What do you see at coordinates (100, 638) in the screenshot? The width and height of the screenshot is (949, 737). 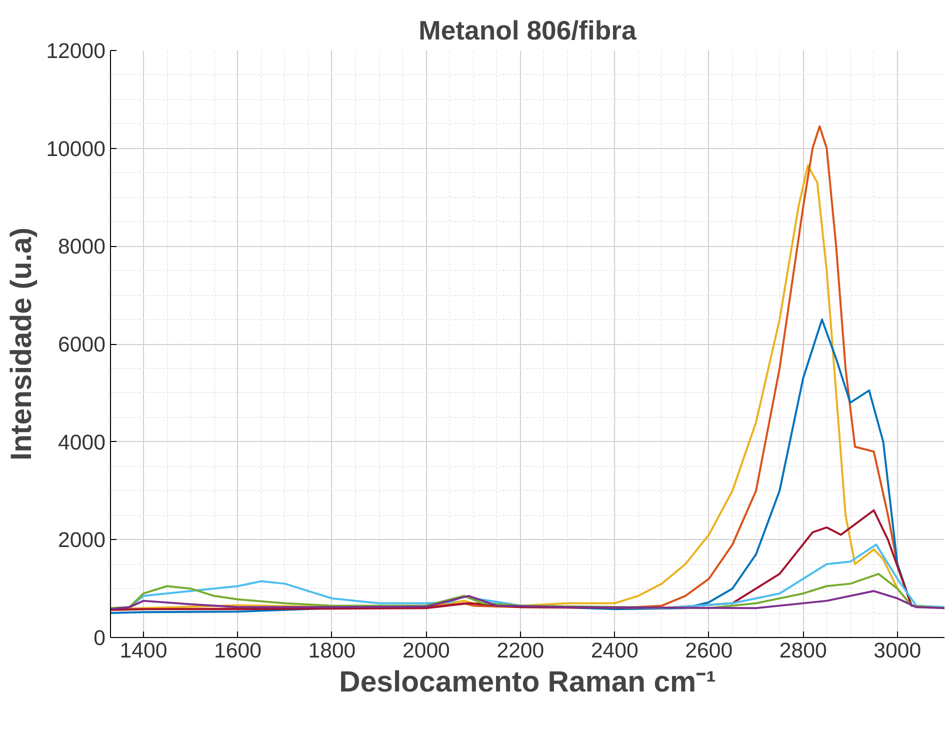 I see `y-tick-label: 0` at bounding box center [100, 638].